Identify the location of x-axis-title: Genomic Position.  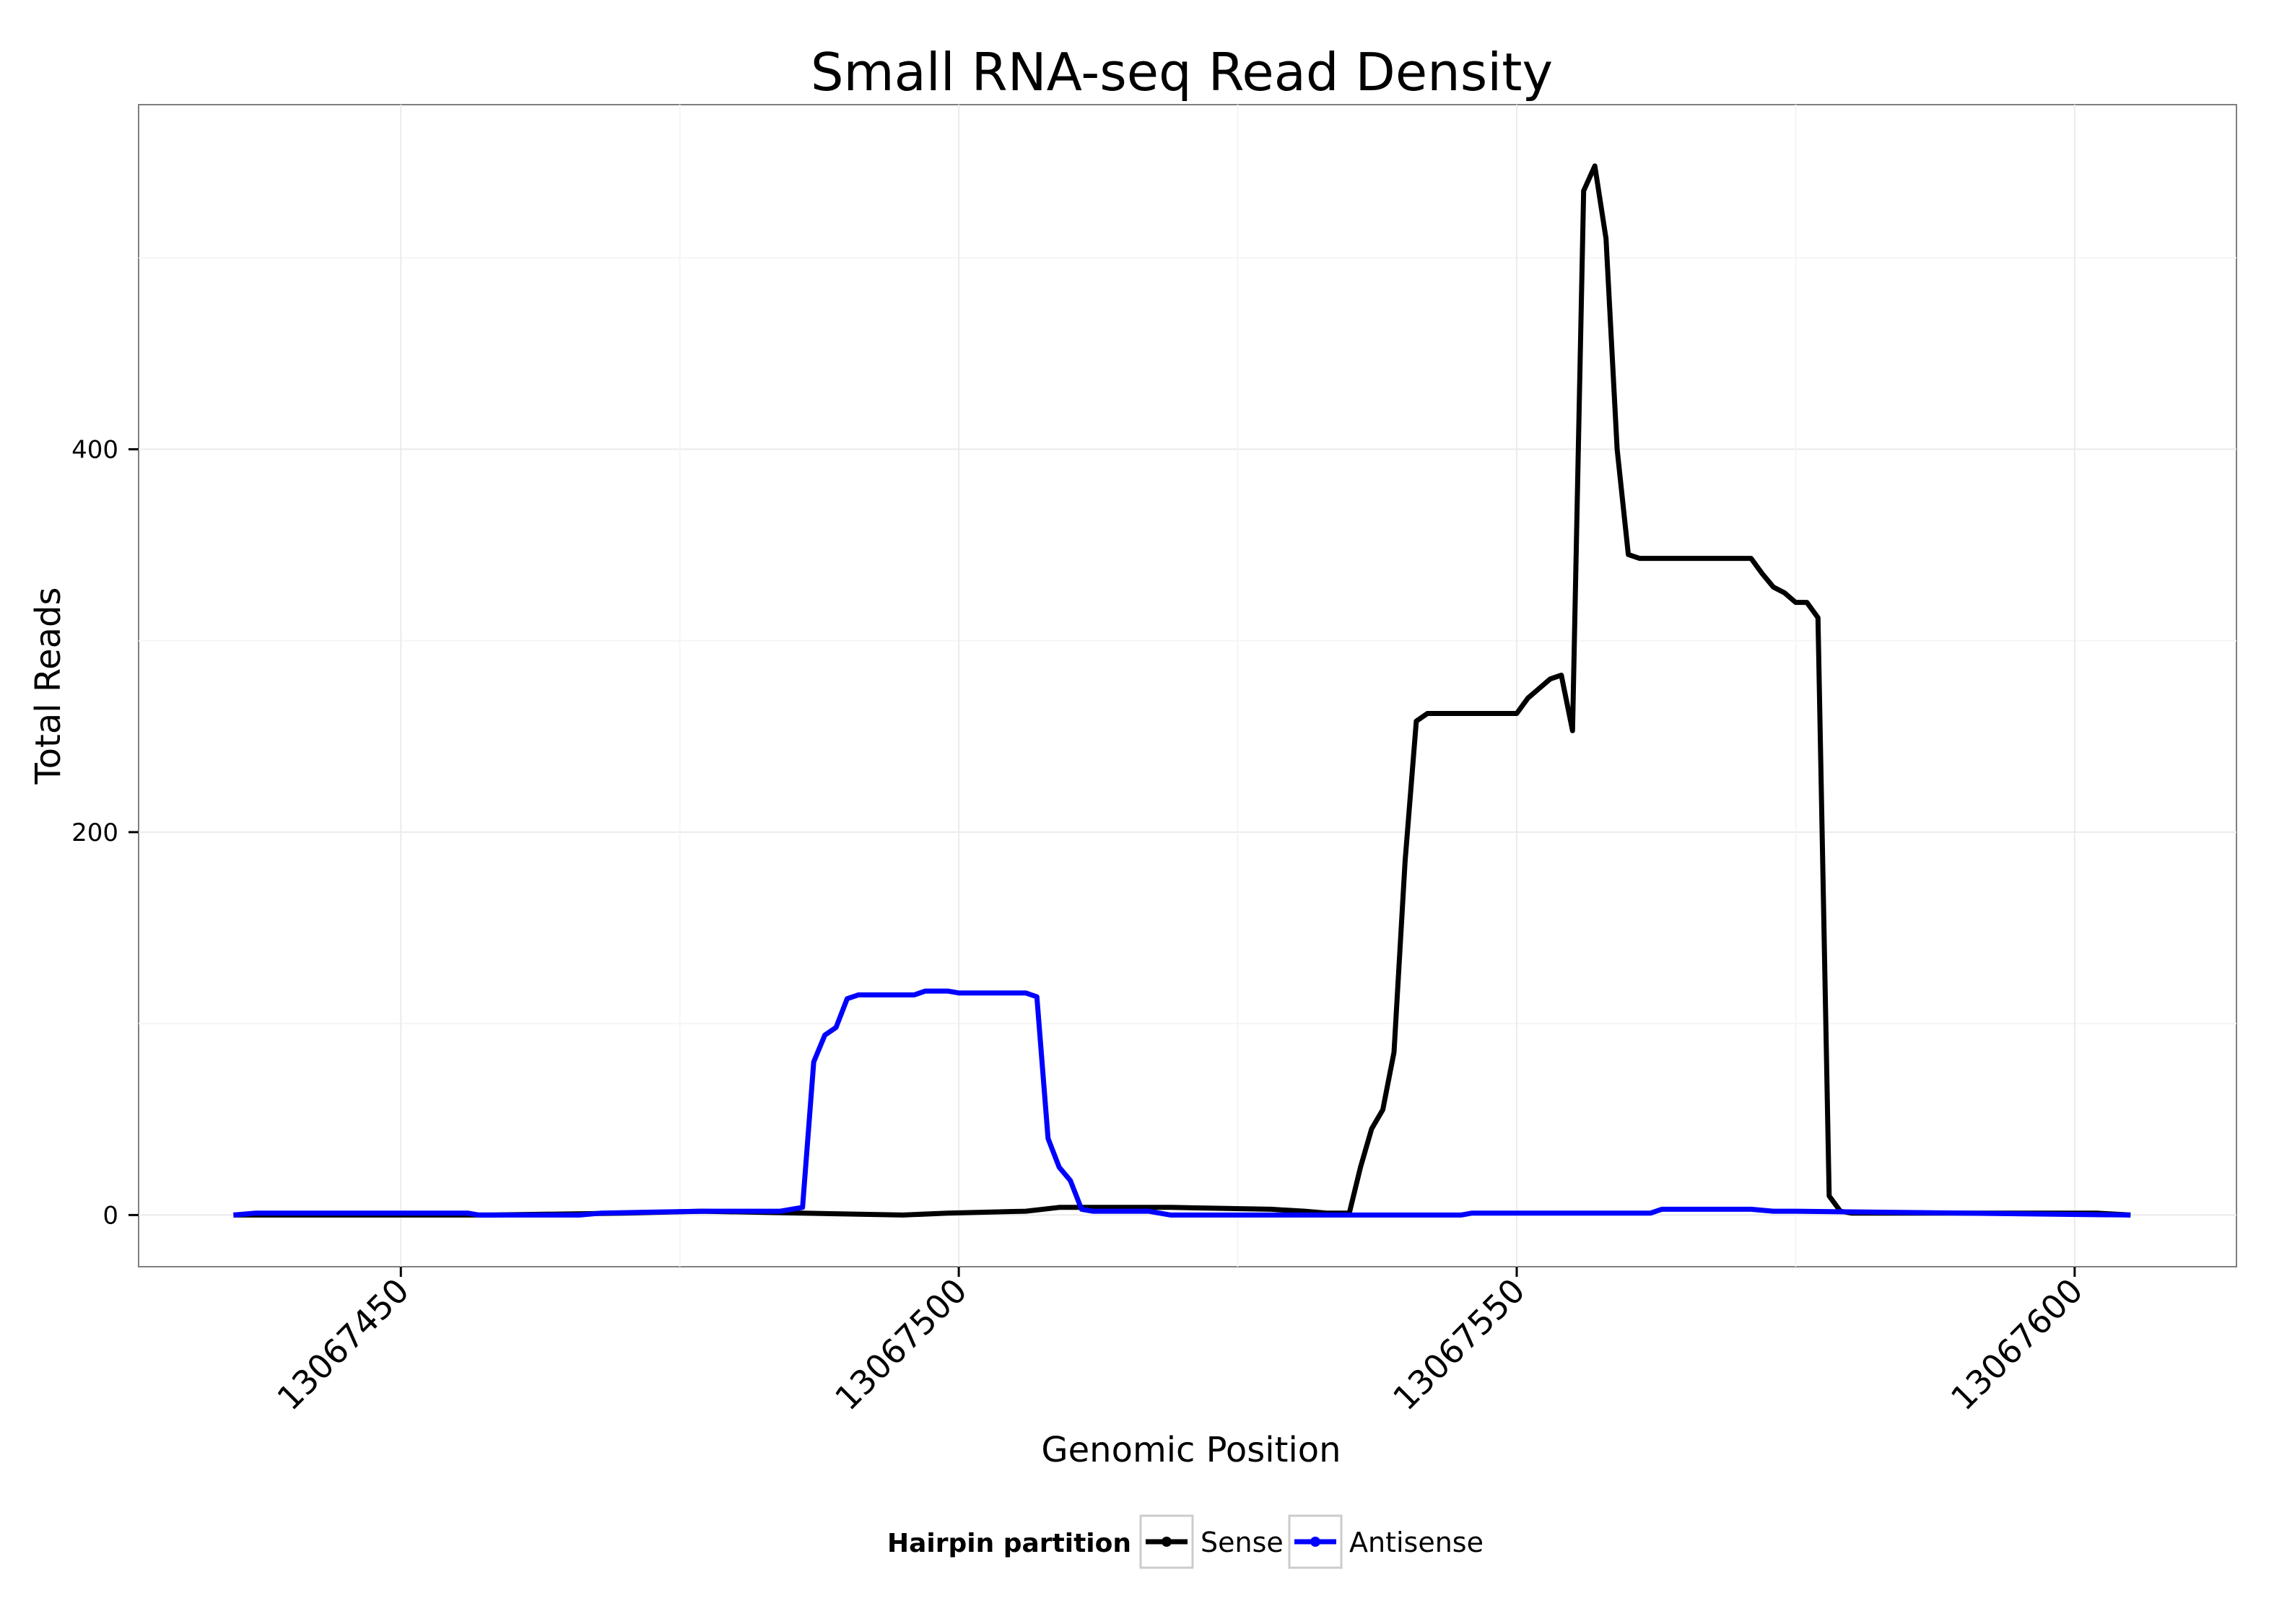
(1191, 1450).